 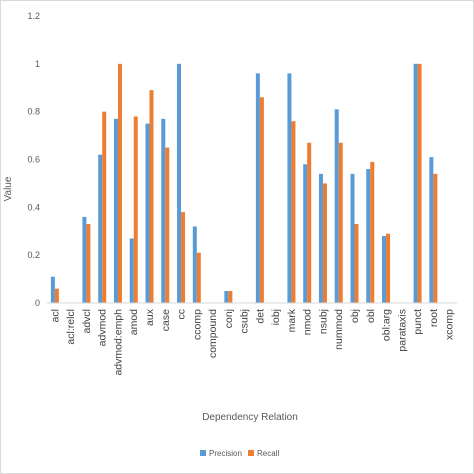 What do you see at coordinates (371, 316) in the screenshot?
I see `x-tick-label: obl` at bounding box center [371, 316].